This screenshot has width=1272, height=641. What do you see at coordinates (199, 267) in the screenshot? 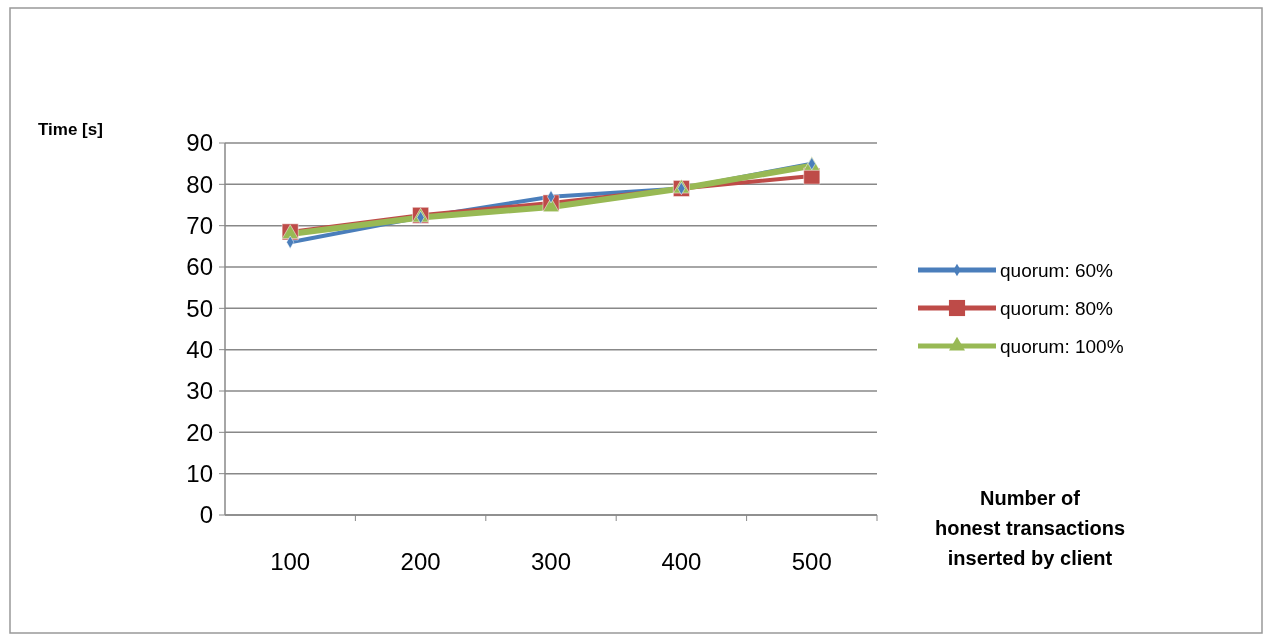
I see `y-tick-label: 60` at bounding box center [199, 267].